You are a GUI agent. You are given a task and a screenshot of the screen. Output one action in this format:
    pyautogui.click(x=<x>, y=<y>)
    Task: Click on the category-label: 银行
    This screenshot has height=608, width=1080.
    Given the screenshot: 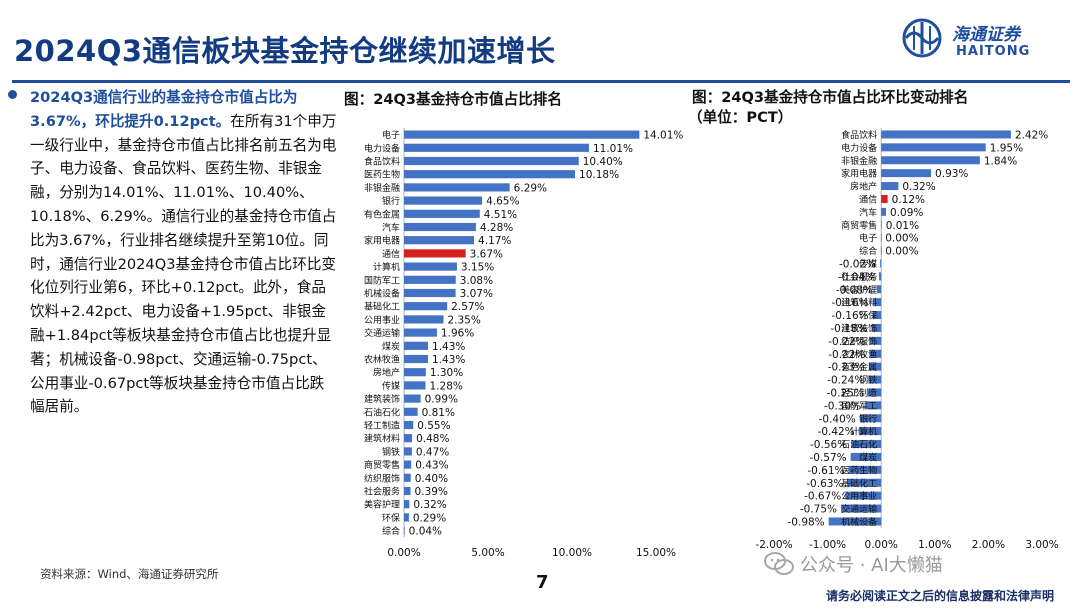 What is the action you would take?
    pyautogui.click(x=868, y=419)
    